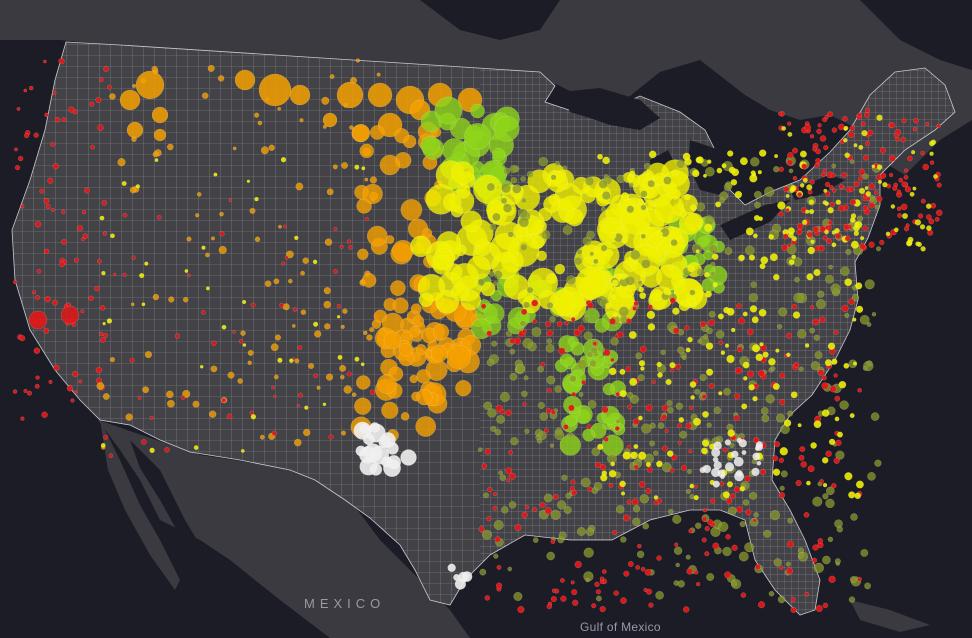 The image size is (972, 638). Describe the element at coordinates (140, 505) in the screenshot. I see `baja-peninsula` at that location.